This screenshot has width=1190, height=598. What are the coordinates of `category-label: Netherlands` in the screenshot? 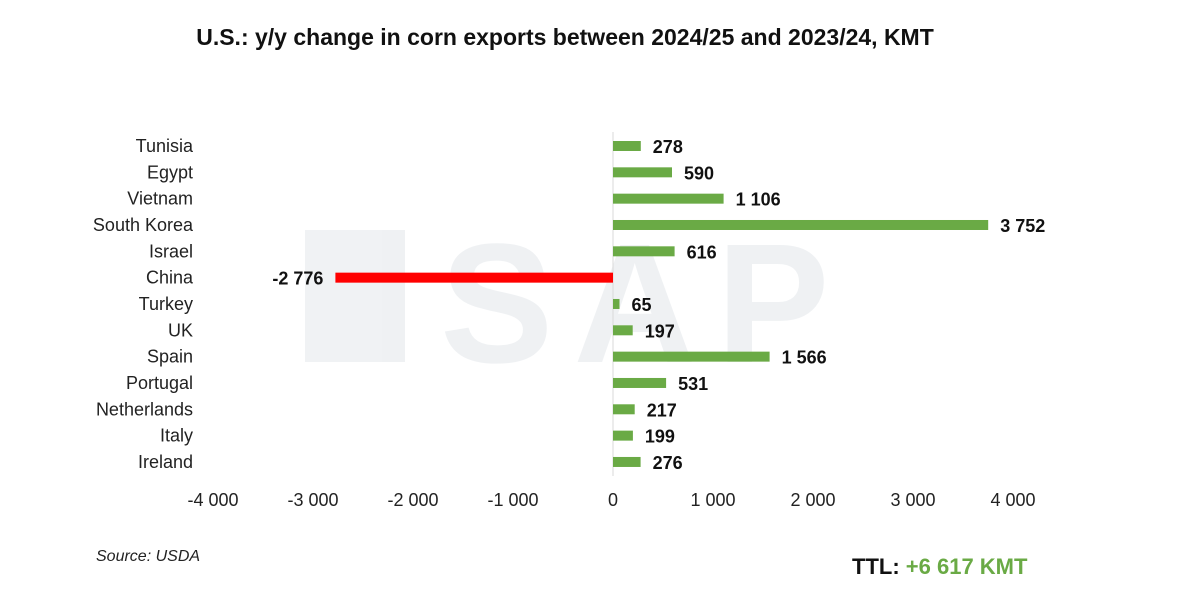 It's located at (144, 409).